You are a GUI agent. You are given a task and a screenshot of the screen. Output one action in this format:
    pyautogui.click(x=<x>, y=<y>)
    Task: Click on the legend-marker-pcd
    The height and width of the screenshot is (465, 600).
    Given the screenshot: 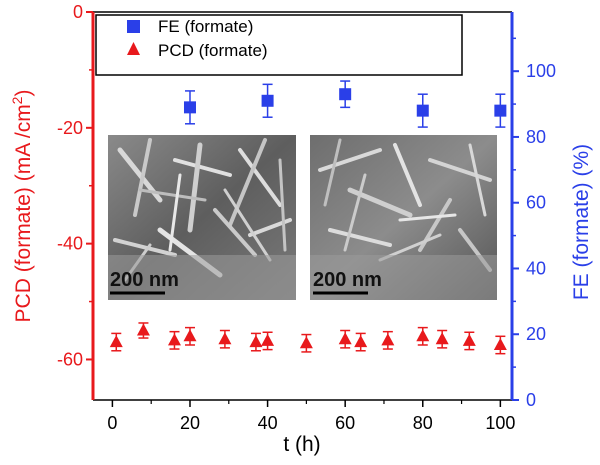 What is the action you would take?
    pyautogui.click(x=133, y=48)
    